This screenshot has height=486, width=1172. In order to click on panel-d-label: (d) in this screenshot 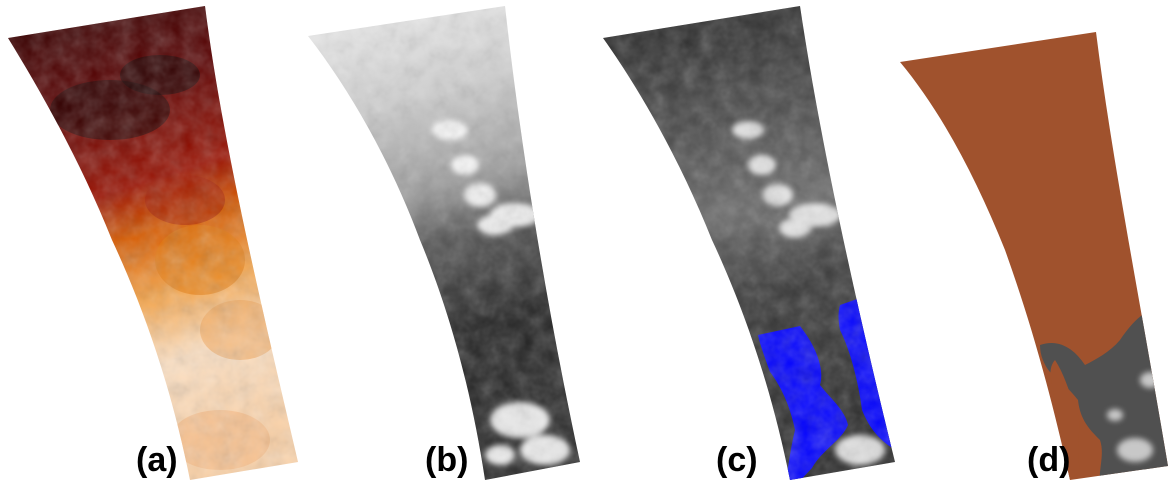, I will do `click(1048, 460)`.